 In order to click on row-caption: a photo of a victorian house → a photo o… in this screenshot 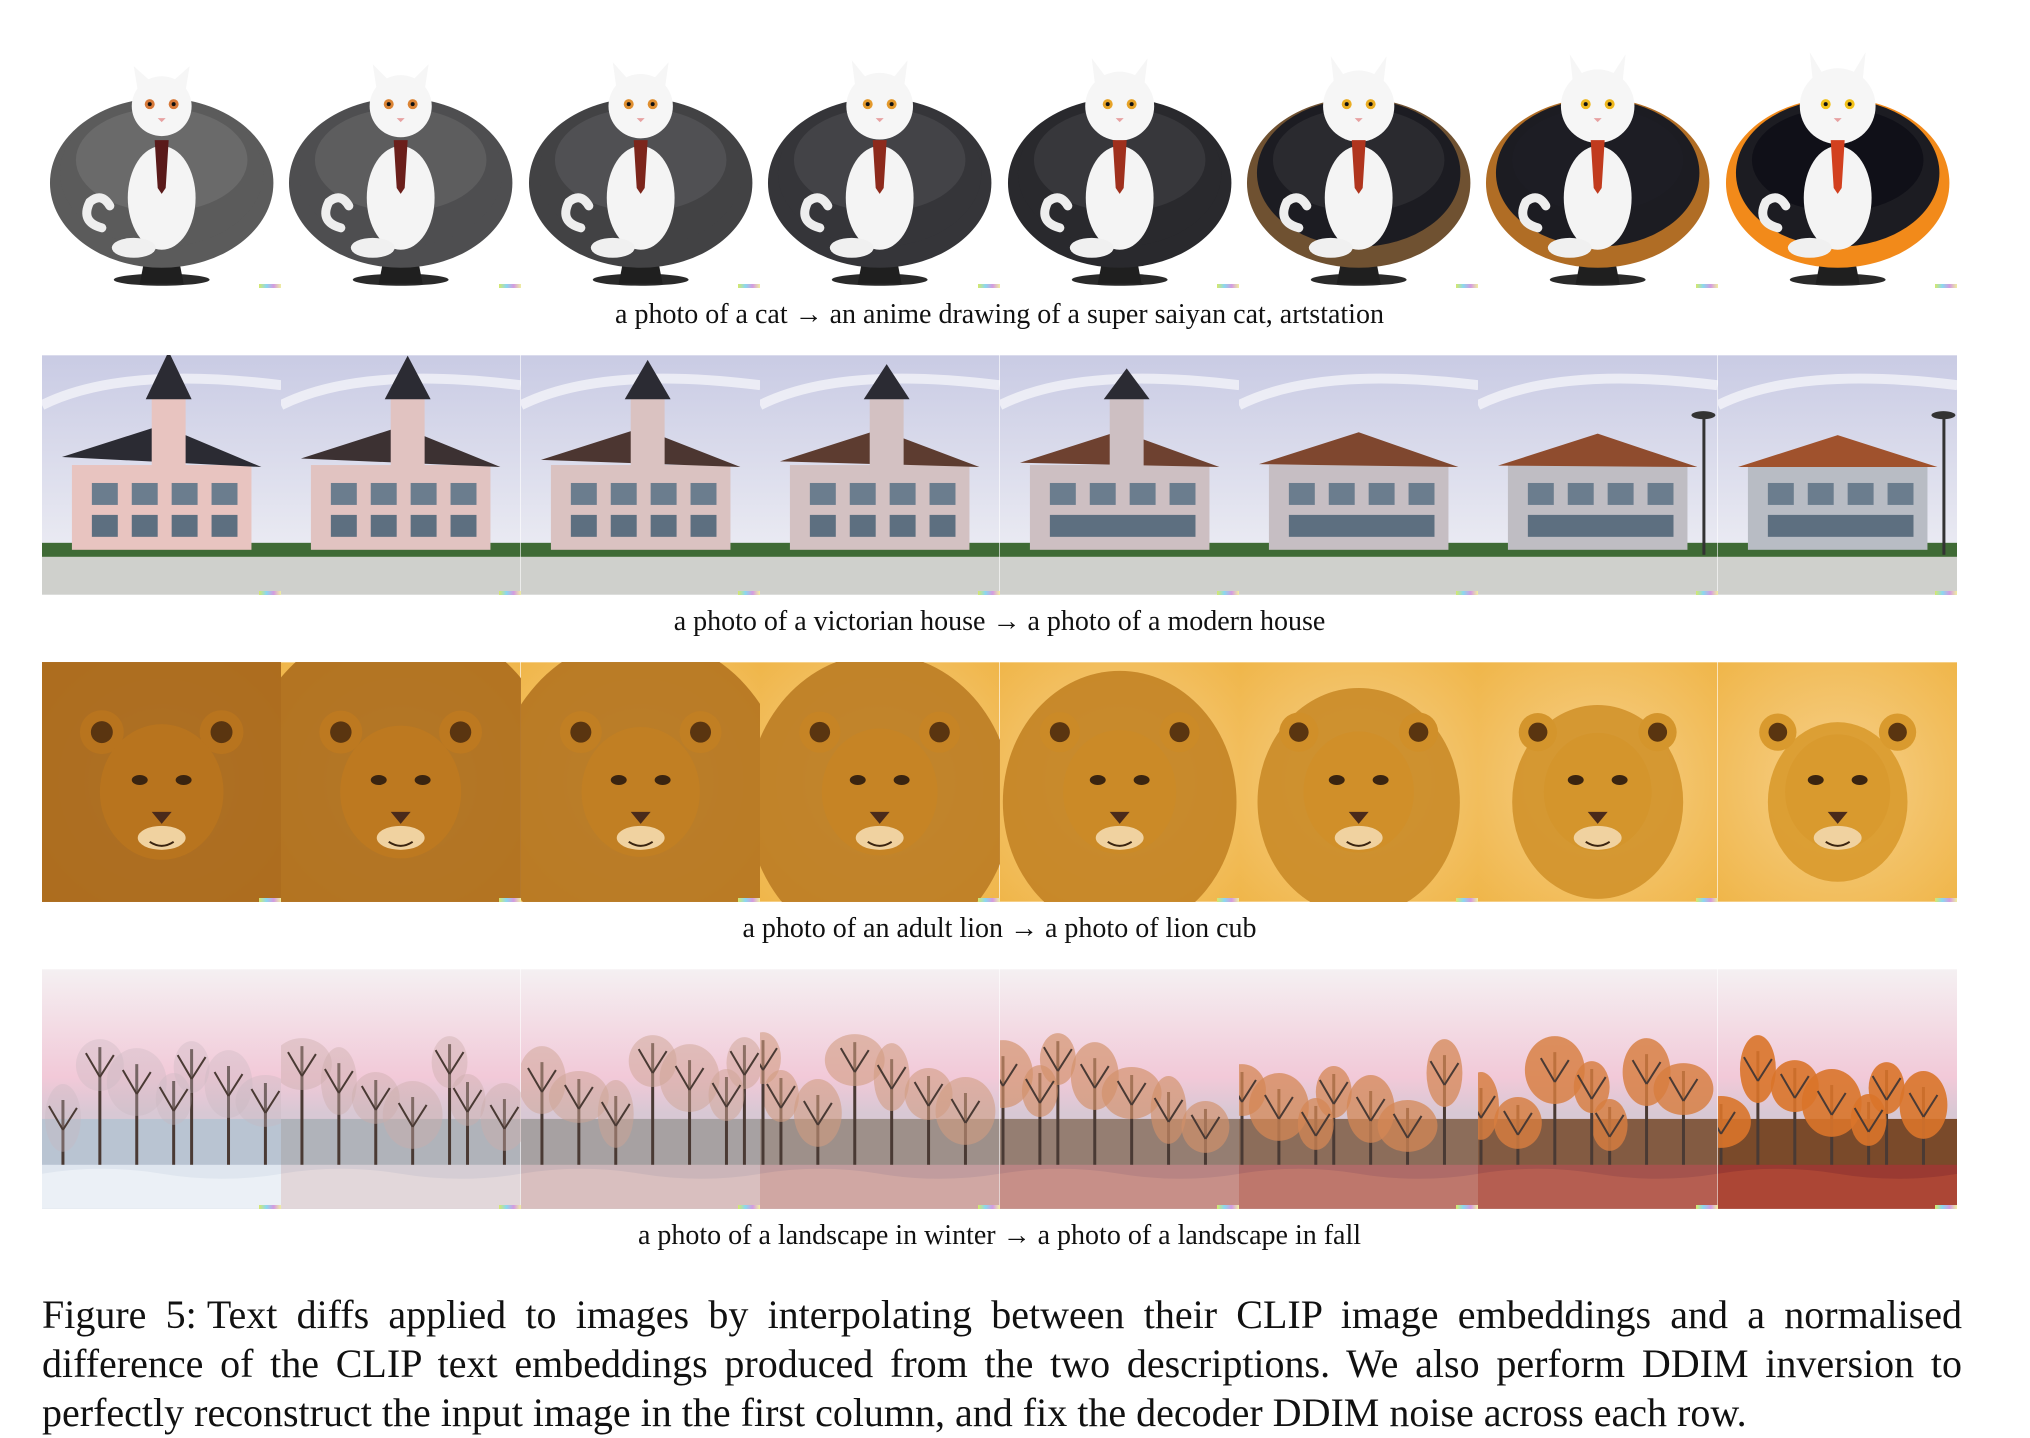, I will do `click(999, 622)`.